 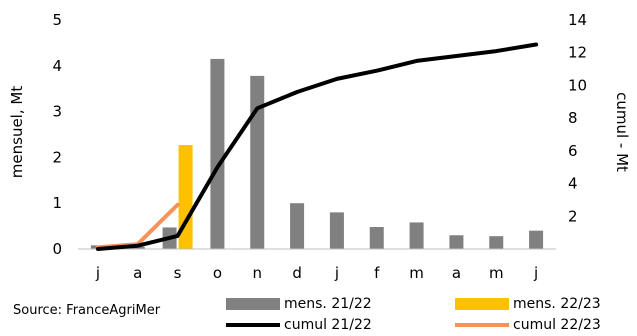 I want to click on legend-label-cumul-22-23: cumul 22/23, so click(x=557, y=325).